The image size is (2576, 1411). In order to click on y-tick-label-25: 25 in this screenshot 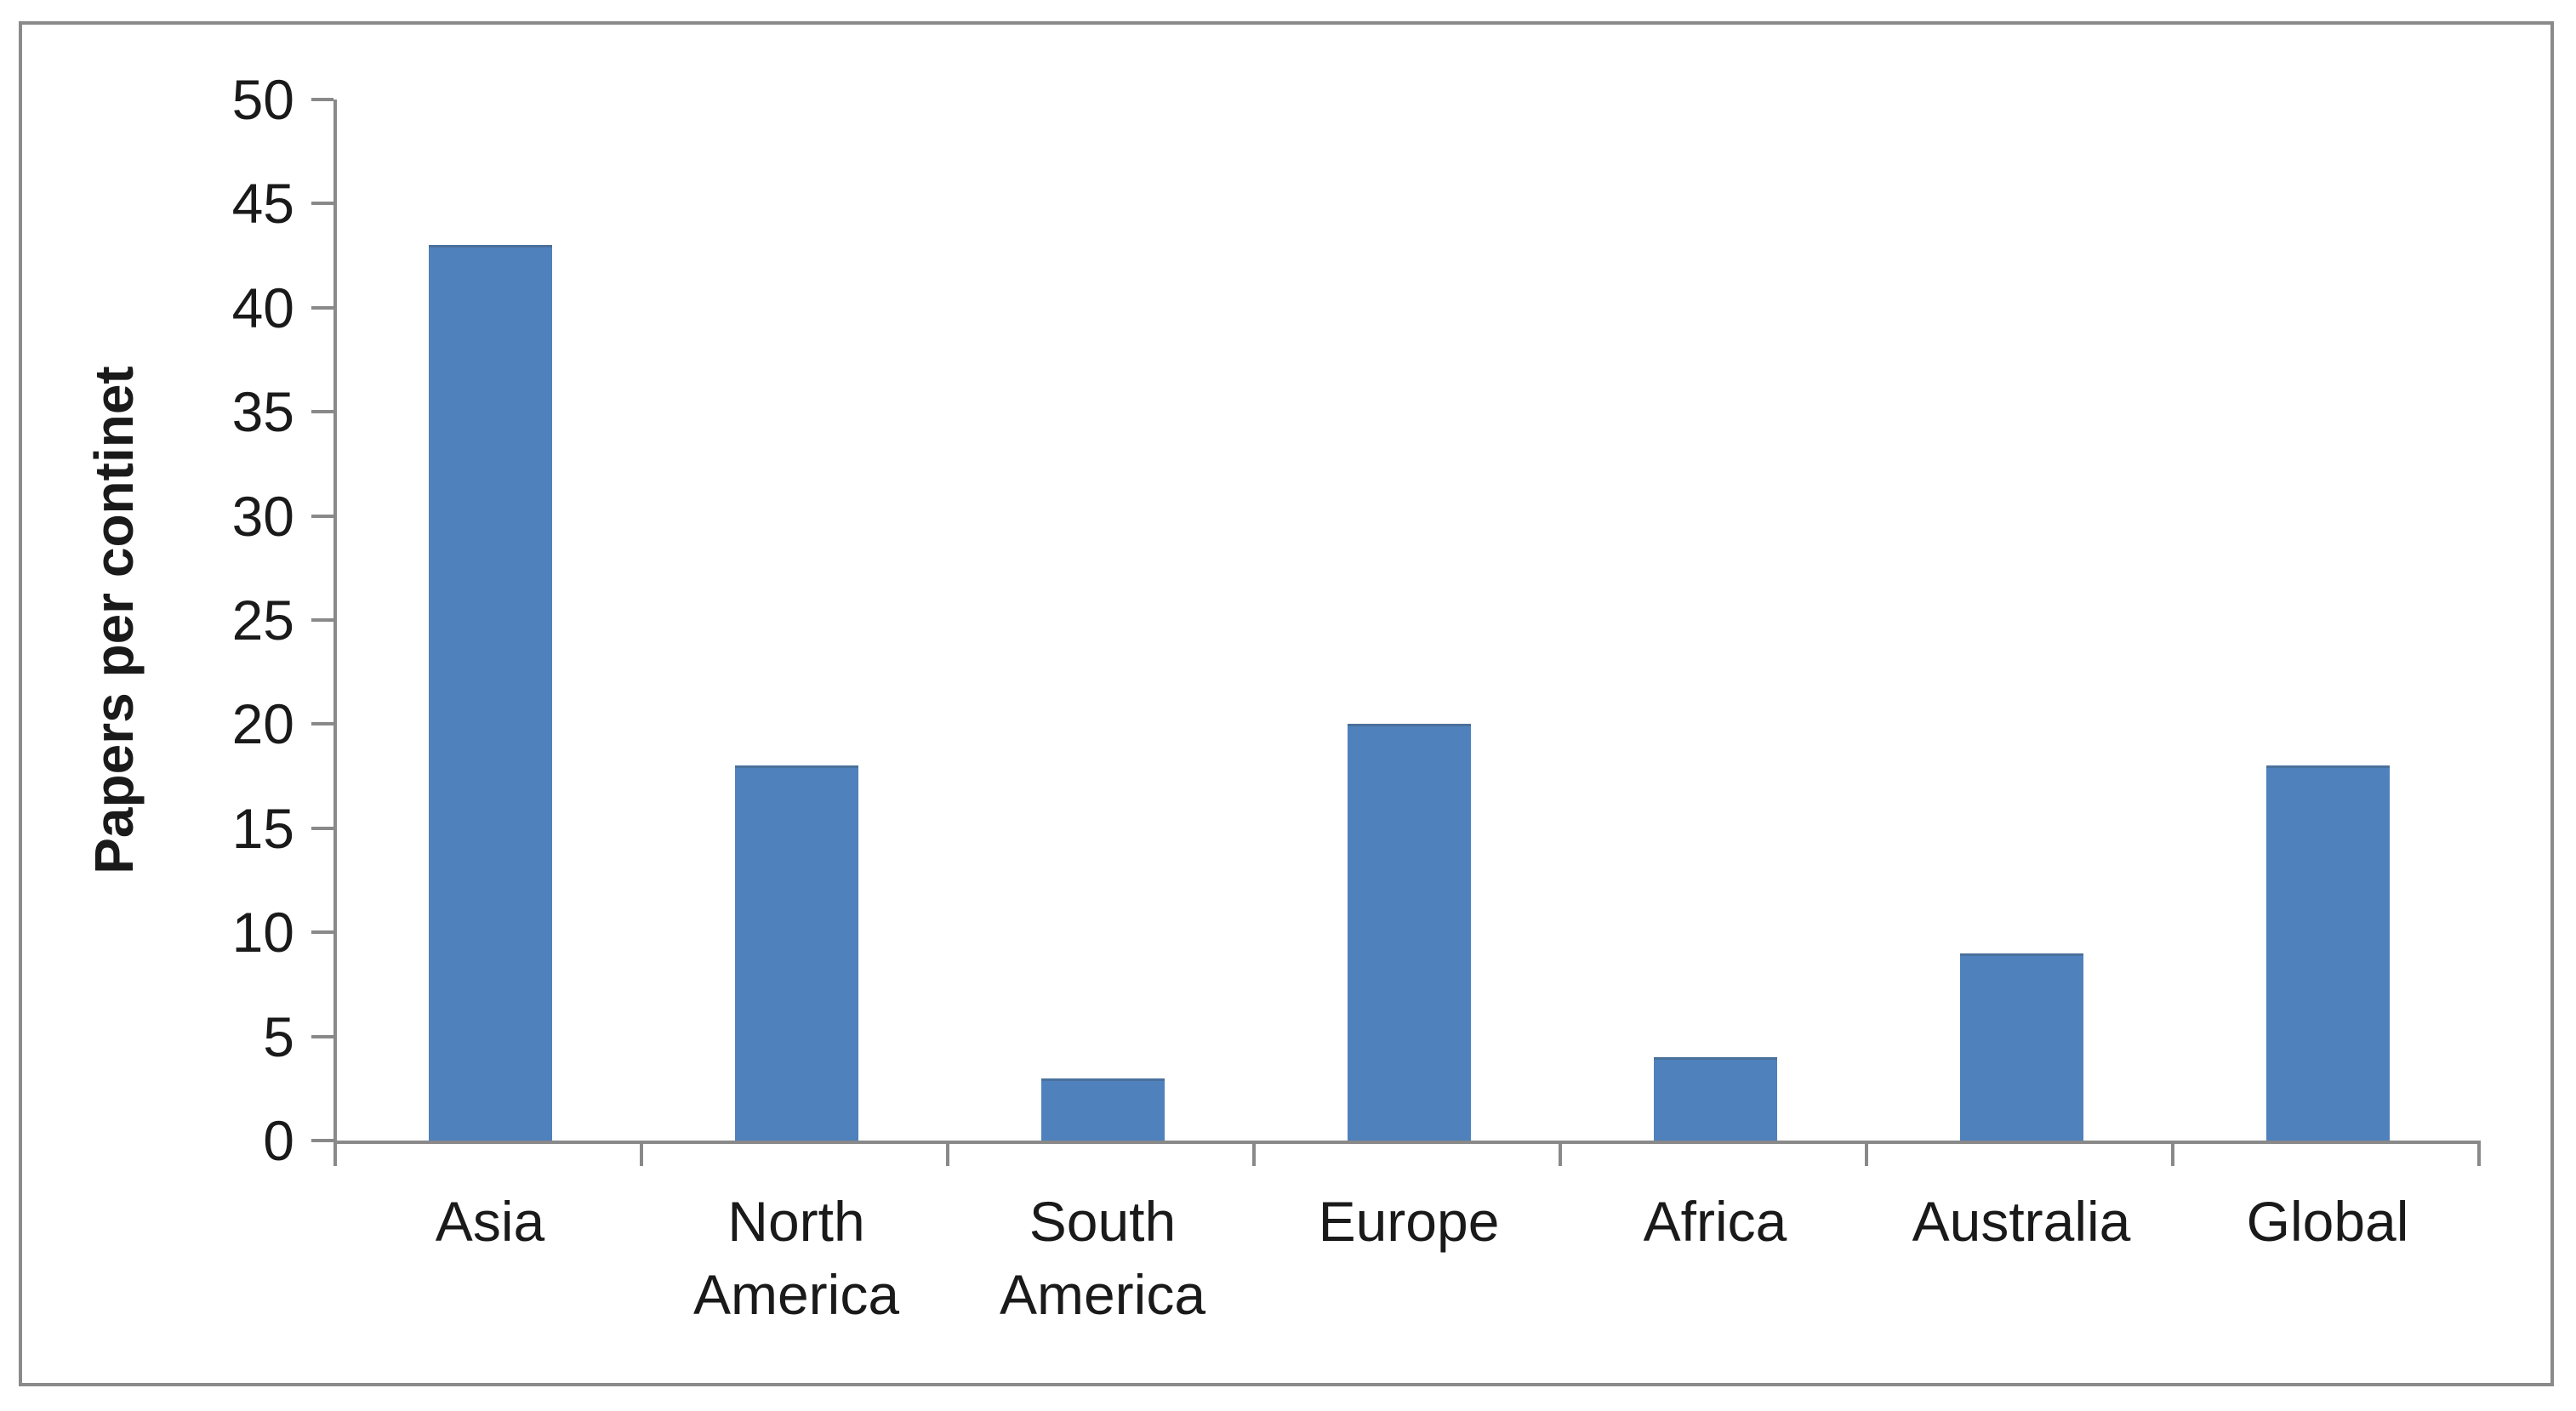, I will do `click(262, 620)`.